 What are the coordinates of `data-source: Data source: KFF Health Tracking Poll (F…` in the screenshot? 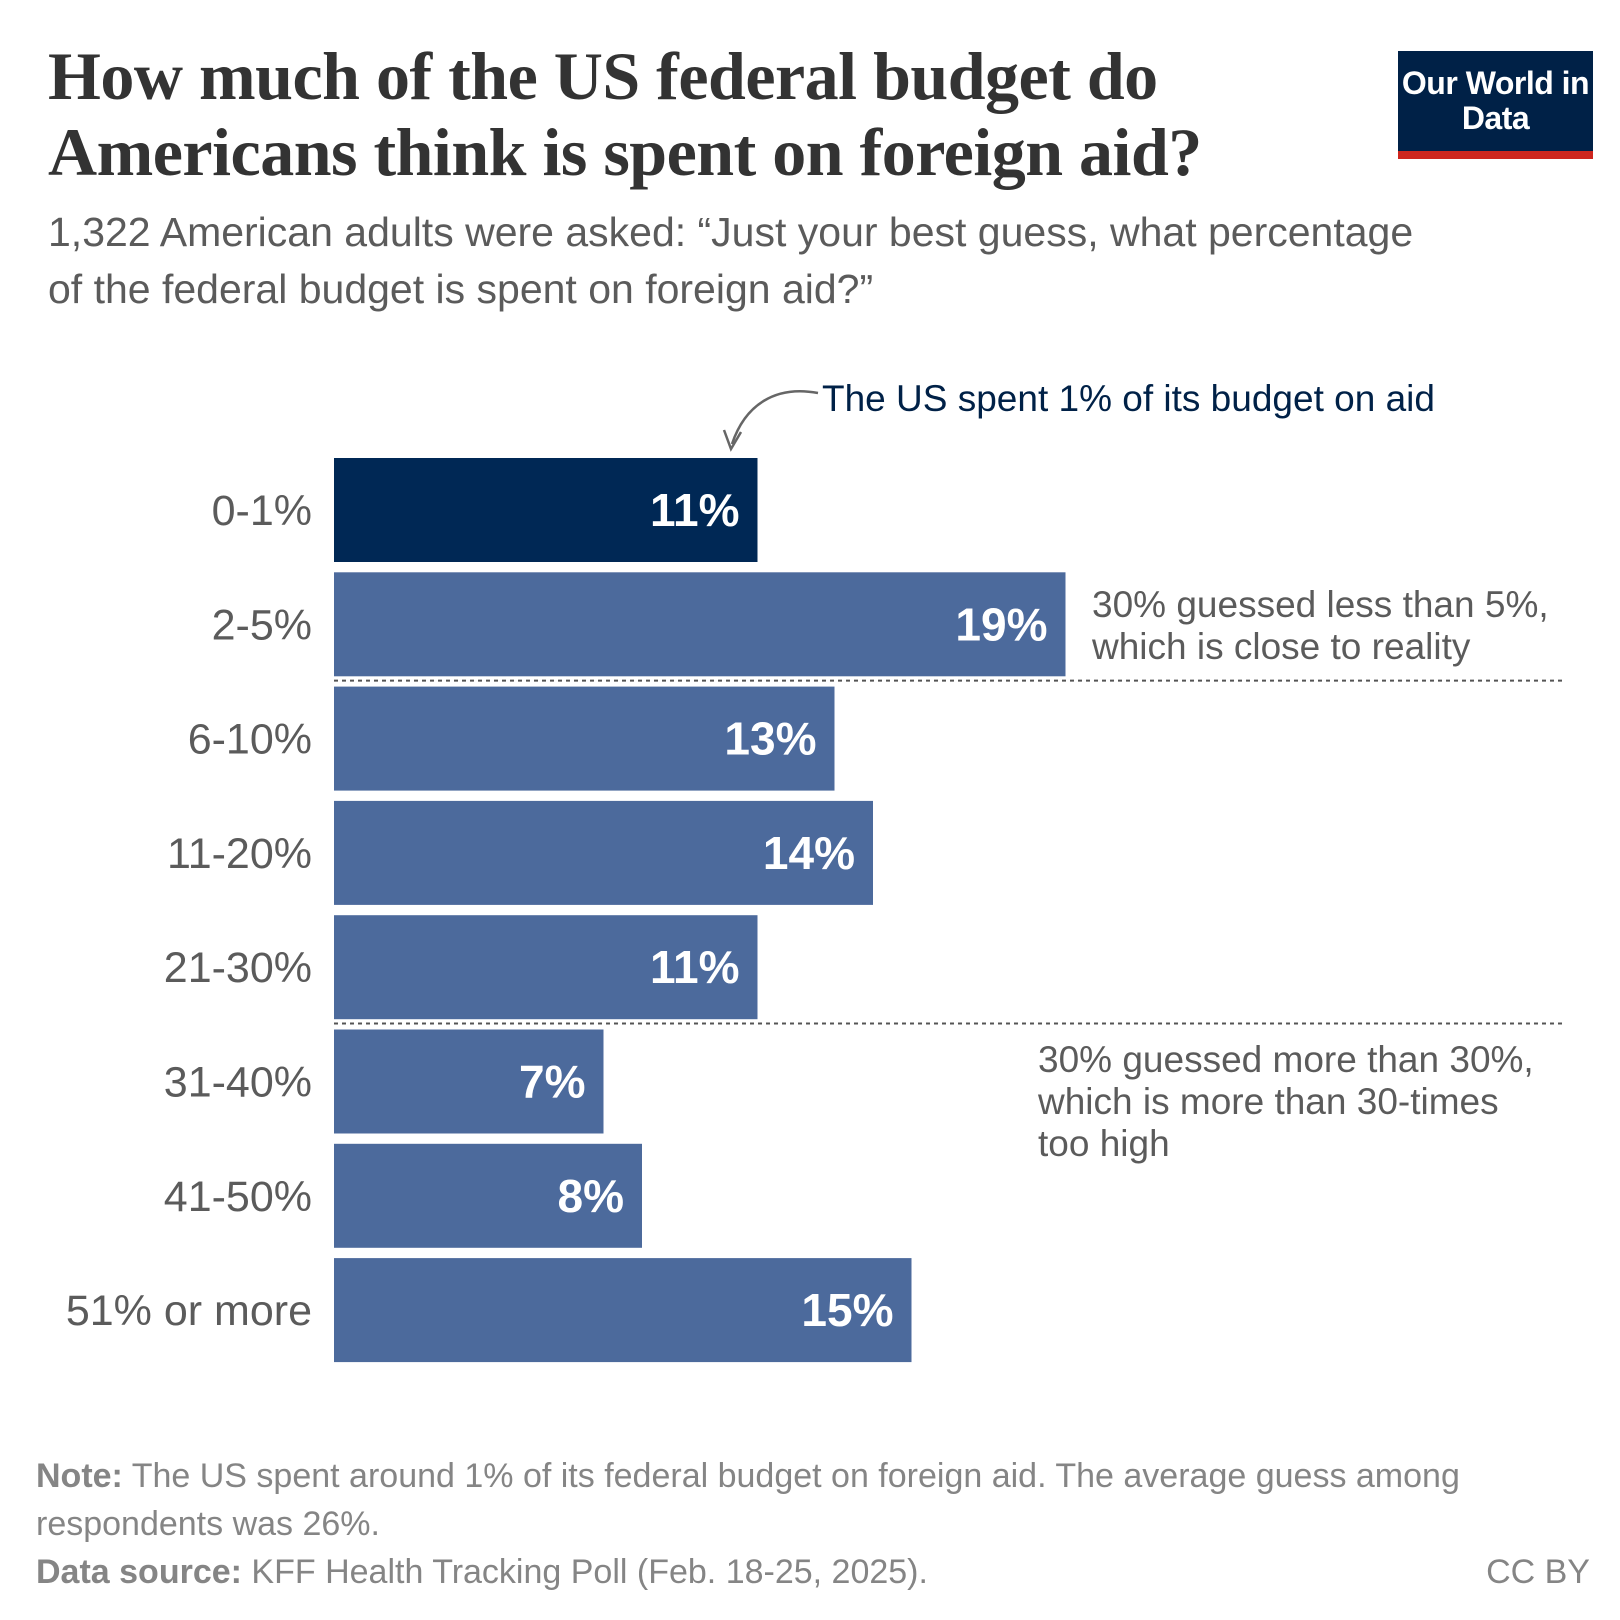 It's located at (482, 1572).